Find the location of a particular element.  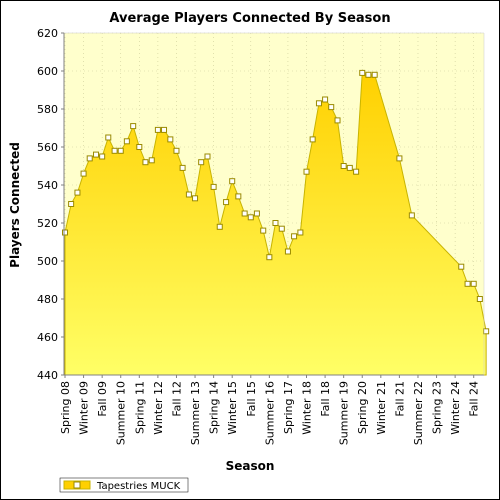

chart-title: Average Players Connected By Season is located at coordinates (249, 18).